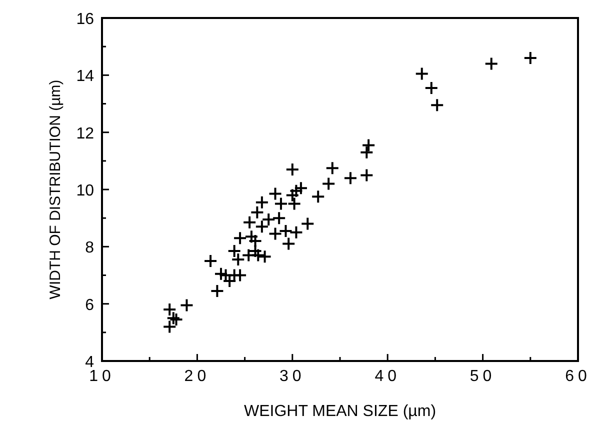  Describe the element at coordinates (293, 376) in the screenshot. I see `x-tick-label: 30` at that location.